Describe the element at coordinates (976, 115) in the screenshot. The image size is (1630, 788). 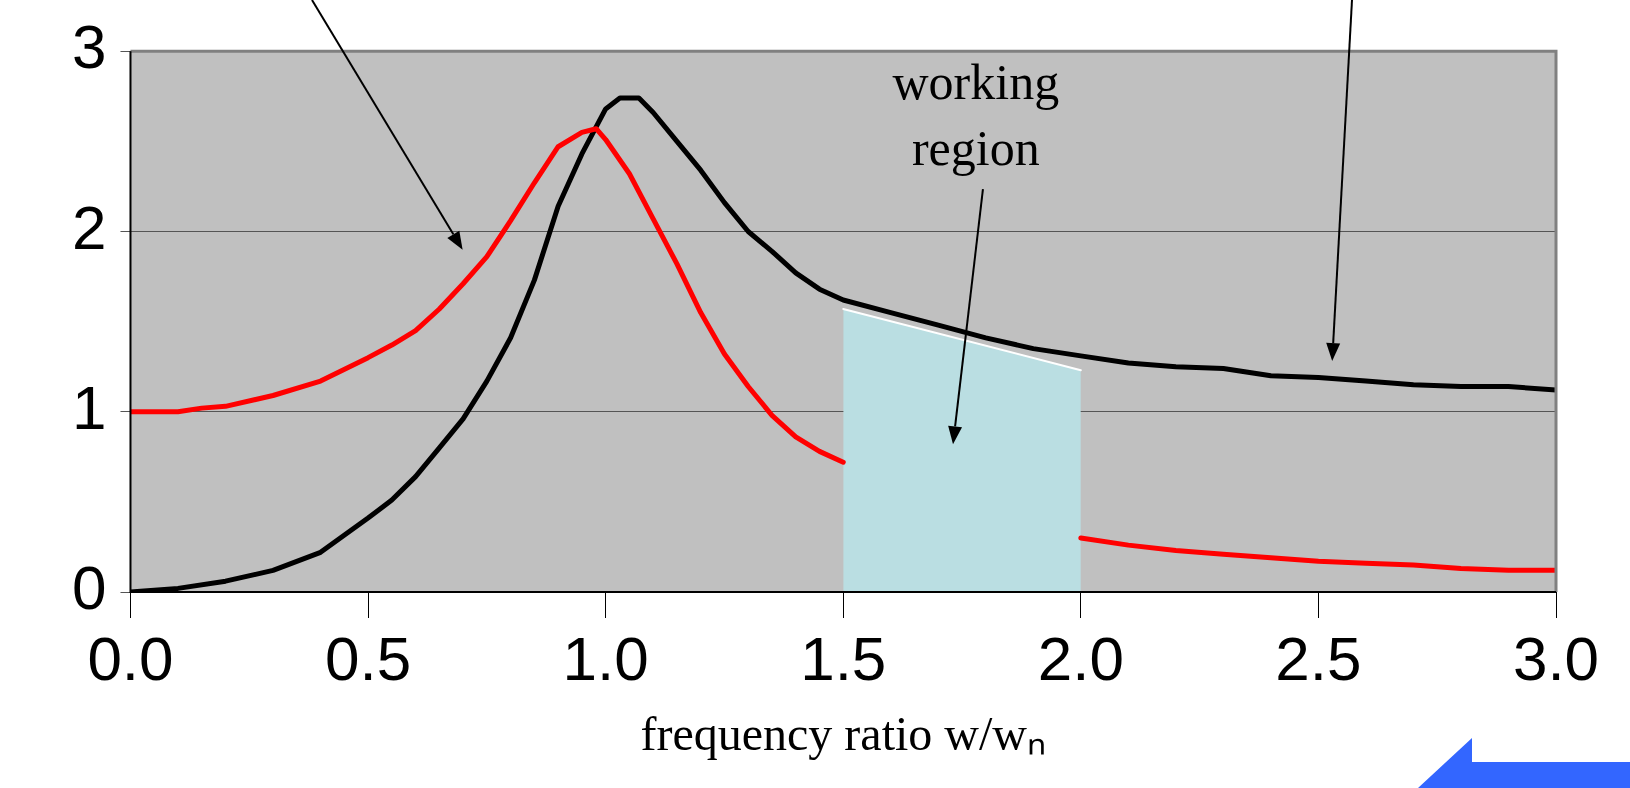
I see `annotation: working region` at that location.